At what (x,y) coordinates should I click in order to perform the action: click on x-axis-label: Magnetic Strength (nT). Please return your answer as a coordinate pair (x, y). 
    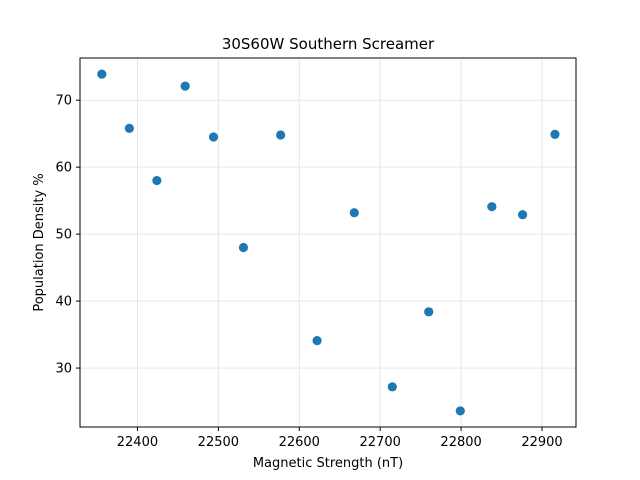
    Looking at the image, I should click on (328, 463).